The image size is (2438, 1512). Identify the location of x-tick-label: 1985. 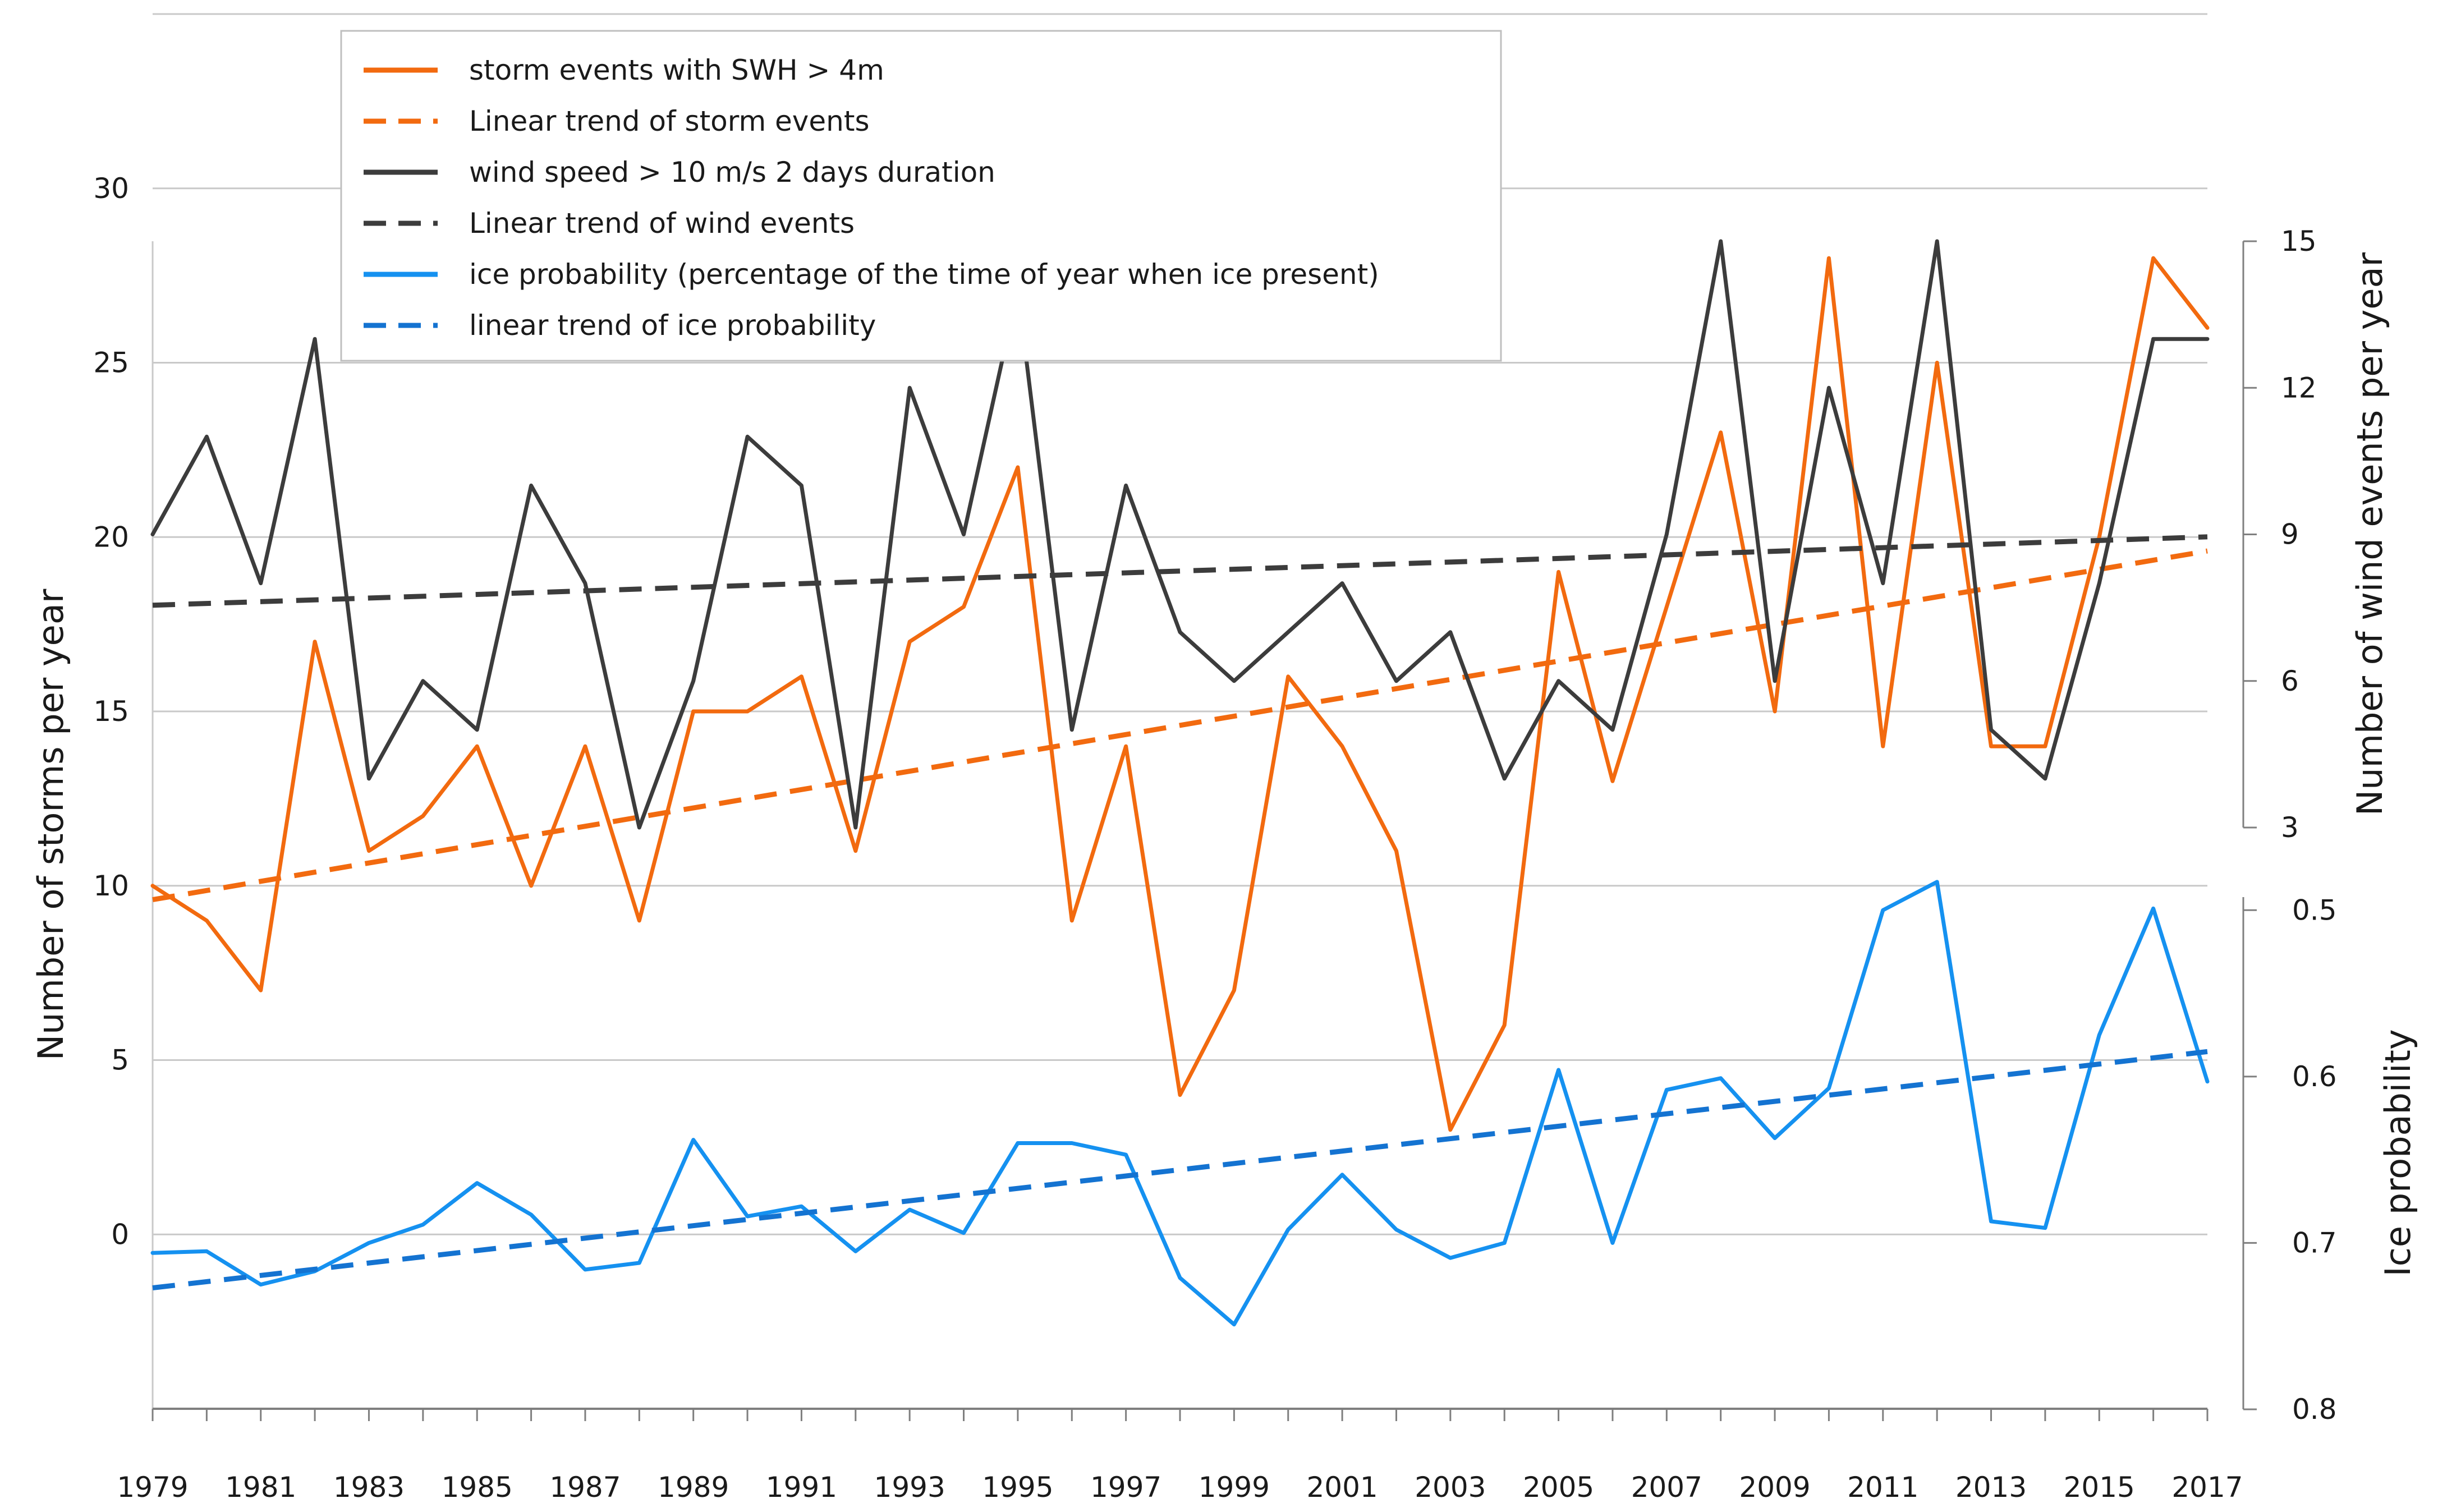
(477, 1487).